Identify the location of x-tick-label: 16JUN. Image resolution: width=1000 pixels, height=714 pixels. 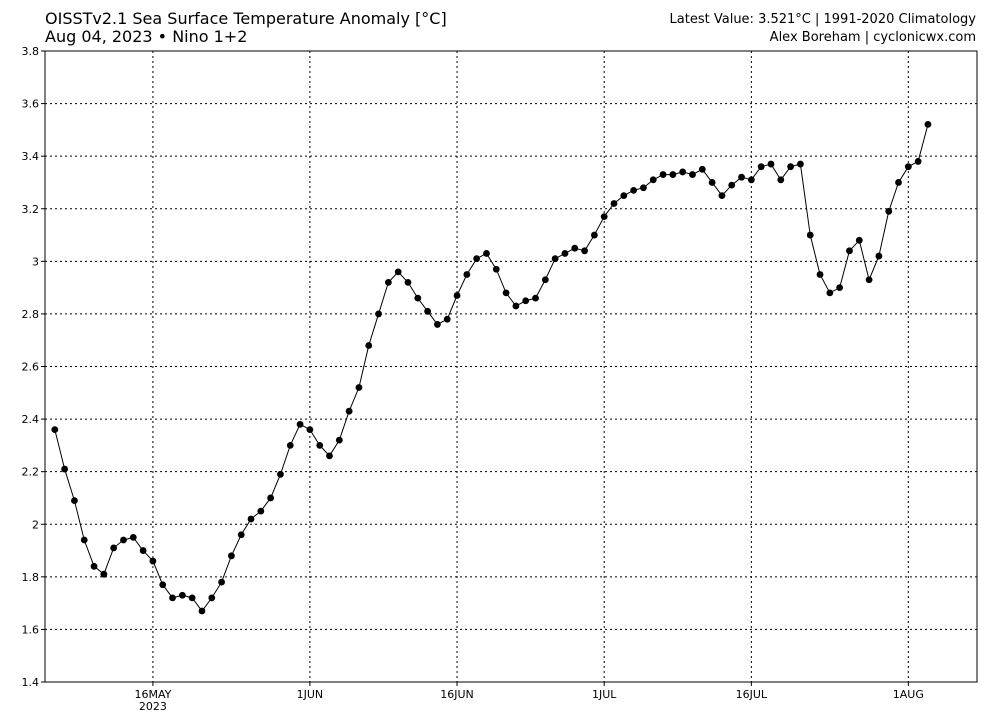
(457, 694).